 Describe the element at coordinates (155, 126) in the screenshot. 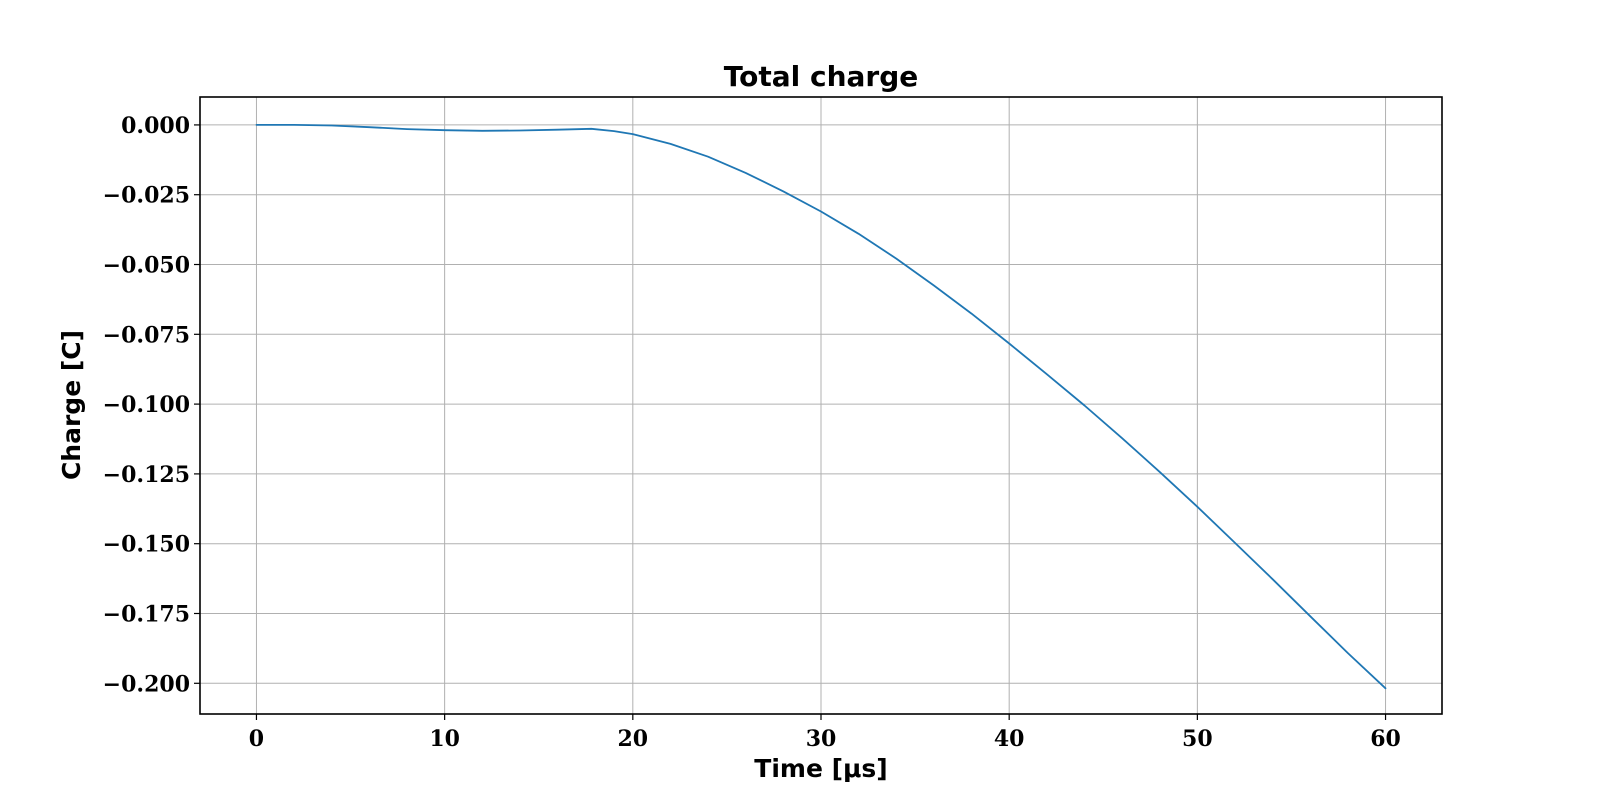

I see `y-tick-label: 0.000` at that location.